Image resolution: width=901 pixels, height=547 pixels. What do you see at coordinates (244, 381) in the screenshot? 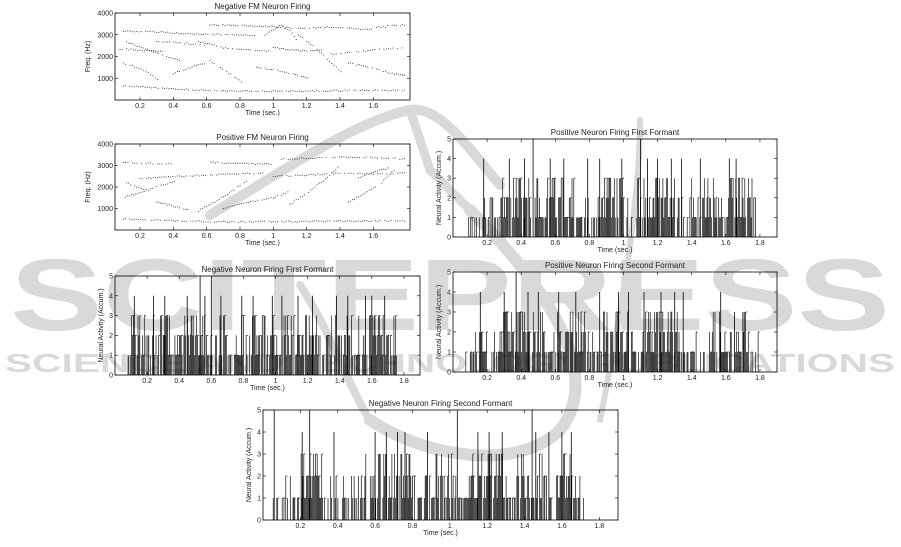
I see `neg-f1-xtick-label: 0.8` at bounding box center [244, 381].